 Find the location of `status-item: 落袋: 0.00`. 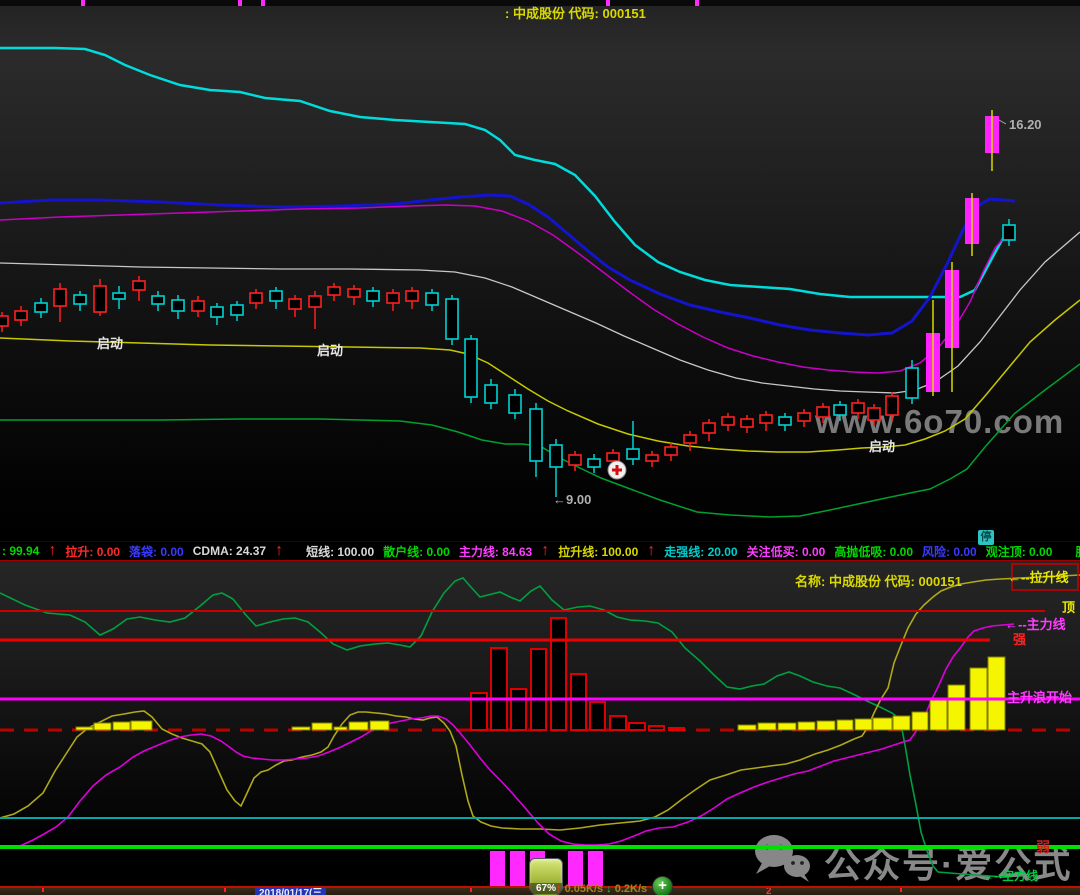

status-item: 落袋: 0.00 is located at coordinates (156, 551).